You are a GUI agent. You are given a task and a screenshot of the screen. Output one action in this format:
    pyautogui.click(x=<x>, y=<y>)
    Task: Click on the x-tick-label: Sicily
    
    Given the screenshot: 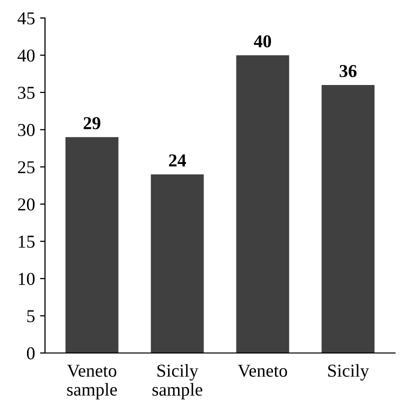 What is the action you would take?
    pyautogui.click(x=349, y=372)
    